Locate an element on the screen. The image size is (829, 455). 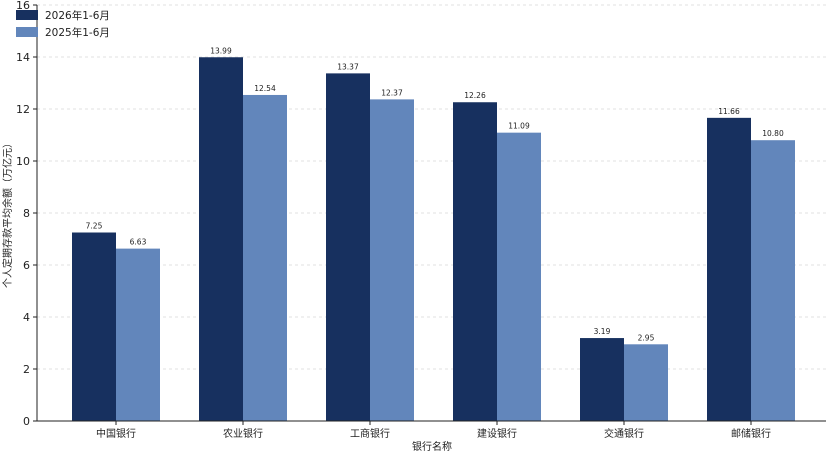
data-label: 13.99 is located at coordinates (221, 50).